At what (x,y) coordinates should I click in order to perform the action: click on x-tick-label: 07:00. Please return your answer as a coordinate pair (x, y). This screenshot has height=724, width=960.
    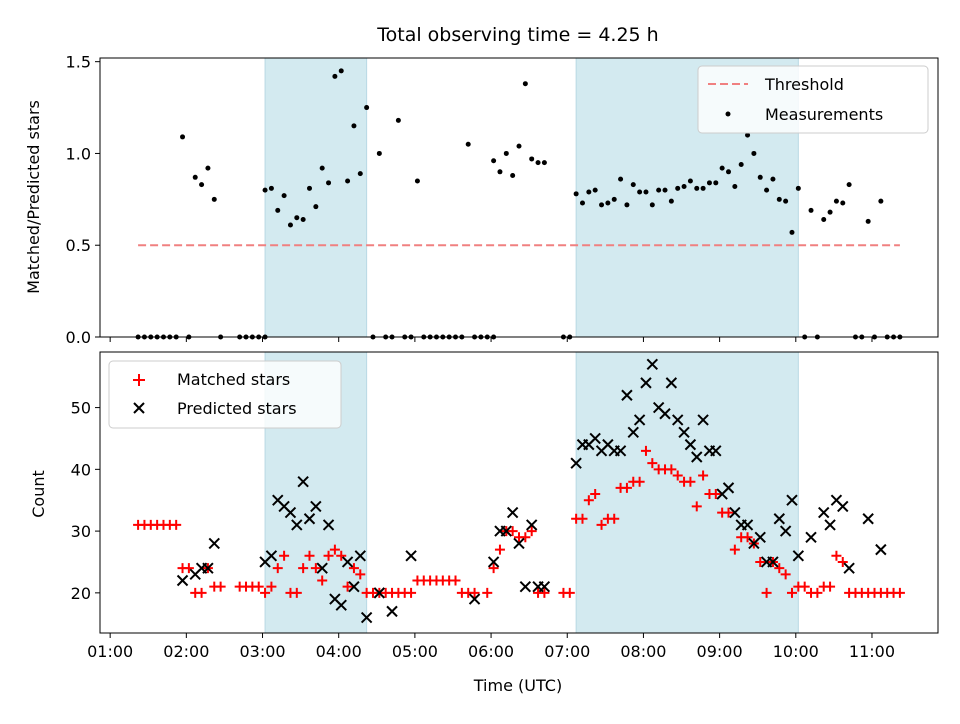
    Looking at the image, I should click on (567, 651).